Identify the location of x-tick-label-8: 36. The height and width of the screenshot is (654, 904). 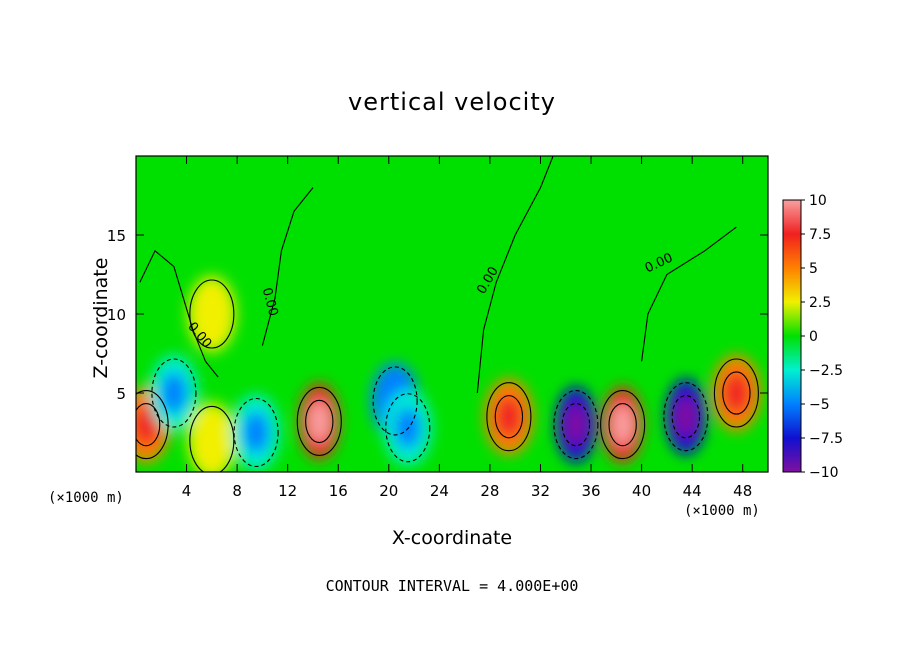
(590, 491).